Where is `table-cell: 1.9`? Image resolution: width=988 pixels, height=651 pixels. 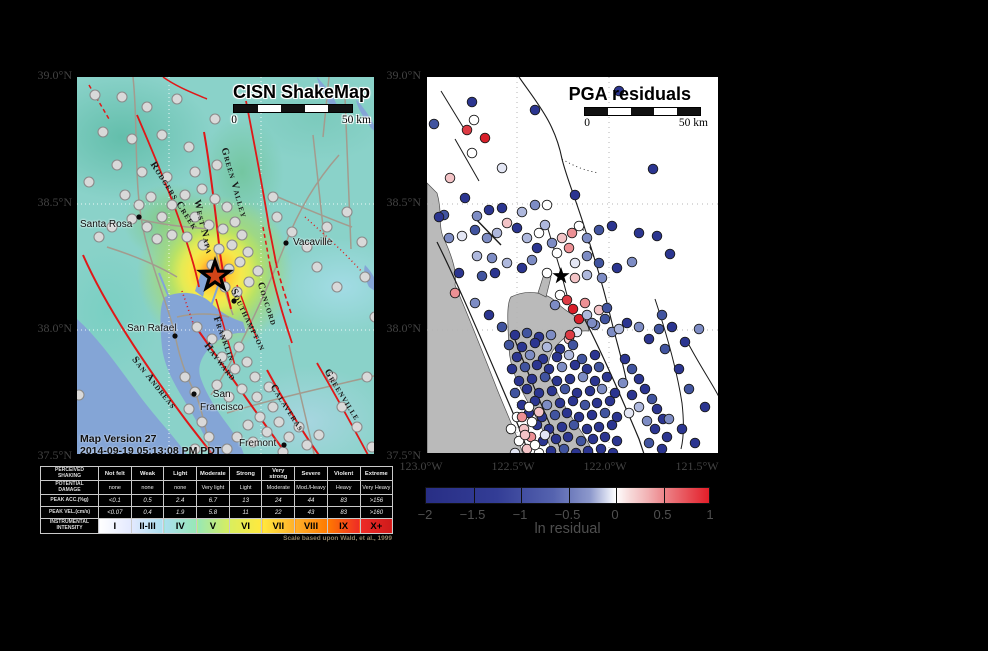 table-cell: 1.9 is located at coordinates (180, 512).